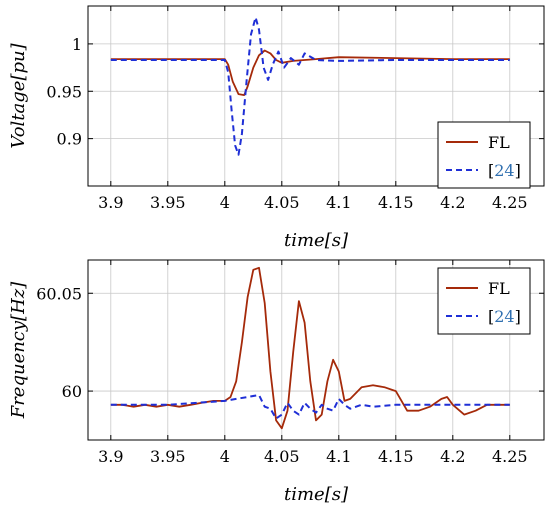 This screenshot has width=550, height=512. I want to click on y-tick-label: 60.05, so click(59, 293).